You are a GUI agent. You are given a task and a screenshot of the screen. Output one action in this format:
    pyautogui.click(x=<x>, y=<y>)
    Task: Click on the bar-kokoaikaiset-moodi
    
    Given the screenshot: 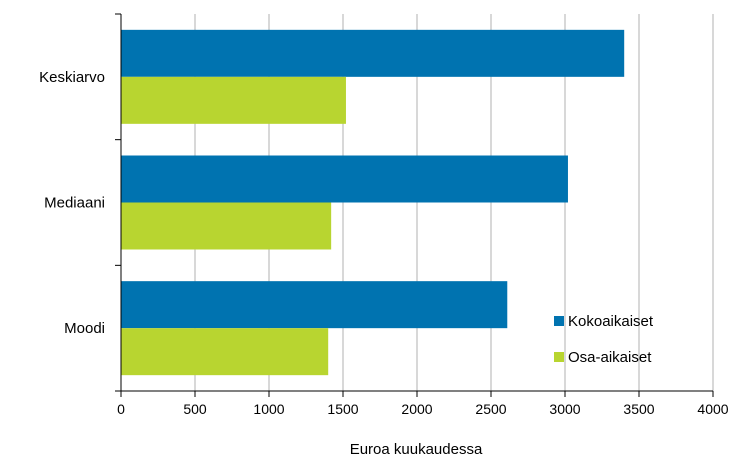 What is the action you would take?
    pyautogui.click(x=314, y=305)
    